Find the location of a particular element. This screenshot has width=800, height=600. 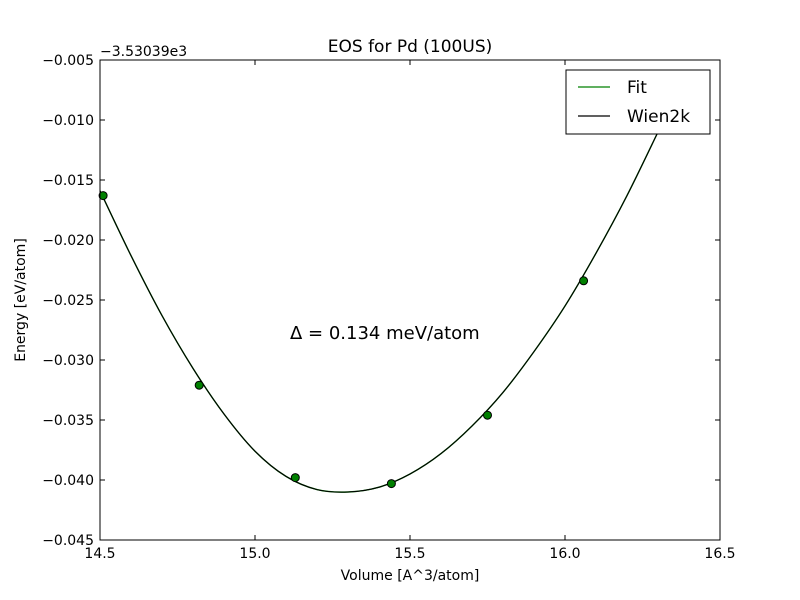

x-tick-label: 16.0 is located at coordinates (564, 554).